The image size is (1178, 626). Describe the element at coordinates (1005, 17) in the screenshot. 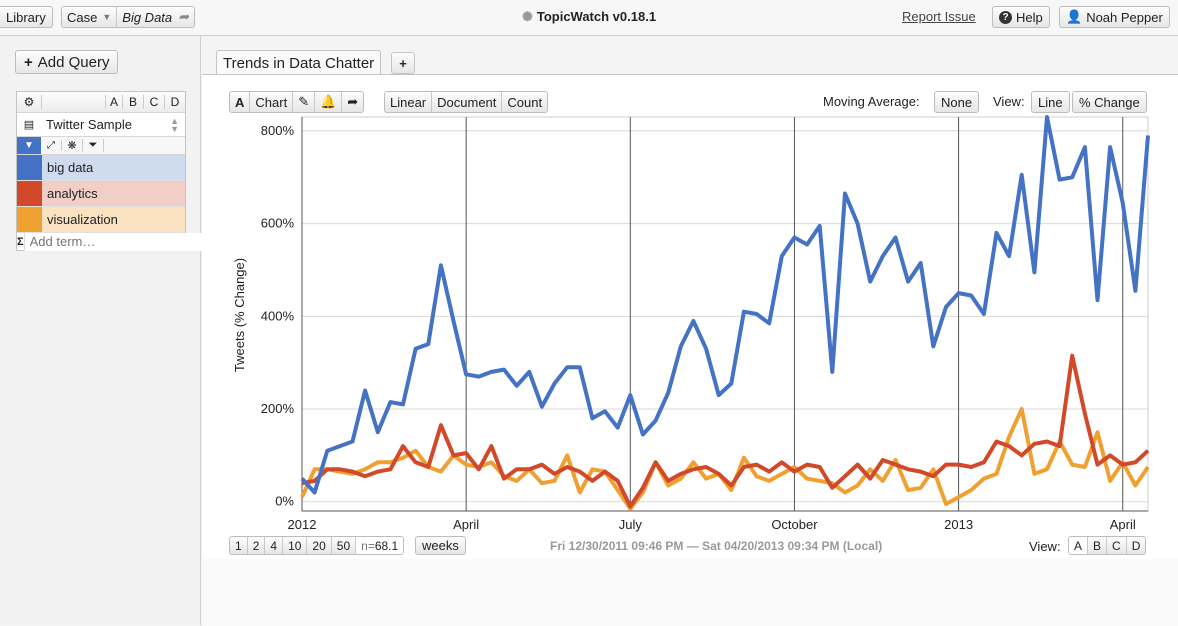

I see `help-icon: ?` at that location.